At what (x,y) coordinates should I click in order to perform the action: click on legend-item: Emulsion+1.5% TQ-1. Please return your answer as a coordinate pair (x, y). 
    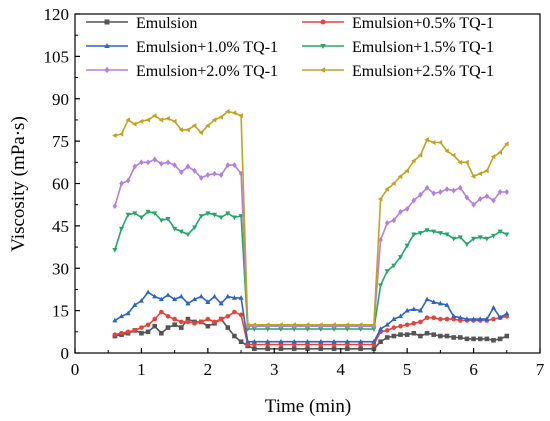
    Looking at the image, I should click on (398, 47).